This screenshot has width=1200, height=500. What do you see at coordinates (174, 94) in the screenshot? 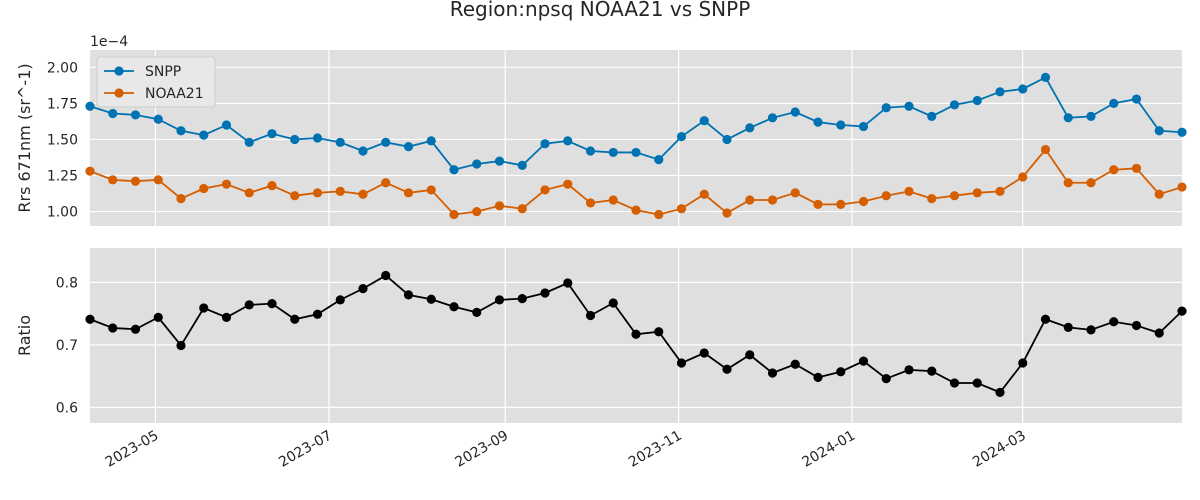
I see `legend-label-noaa21: NOAA21` at bounding box center [174, 94].